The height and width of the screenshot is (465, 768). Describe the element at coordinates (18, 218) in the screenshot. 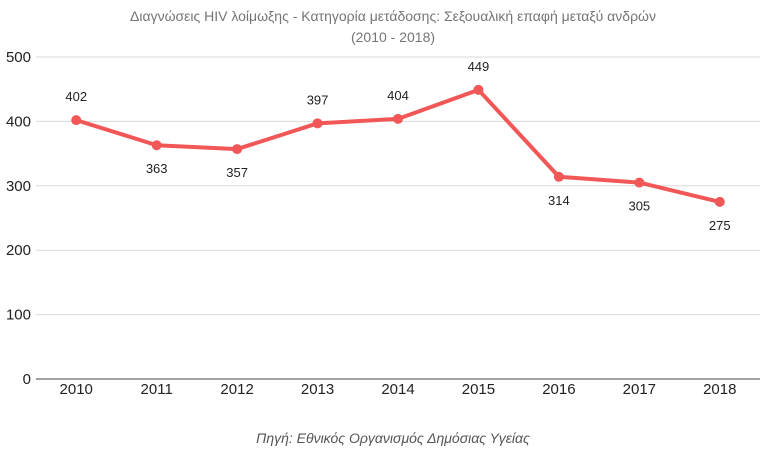

I see `y-axis-ticks: 0 100 200 300 400 500` at that location.